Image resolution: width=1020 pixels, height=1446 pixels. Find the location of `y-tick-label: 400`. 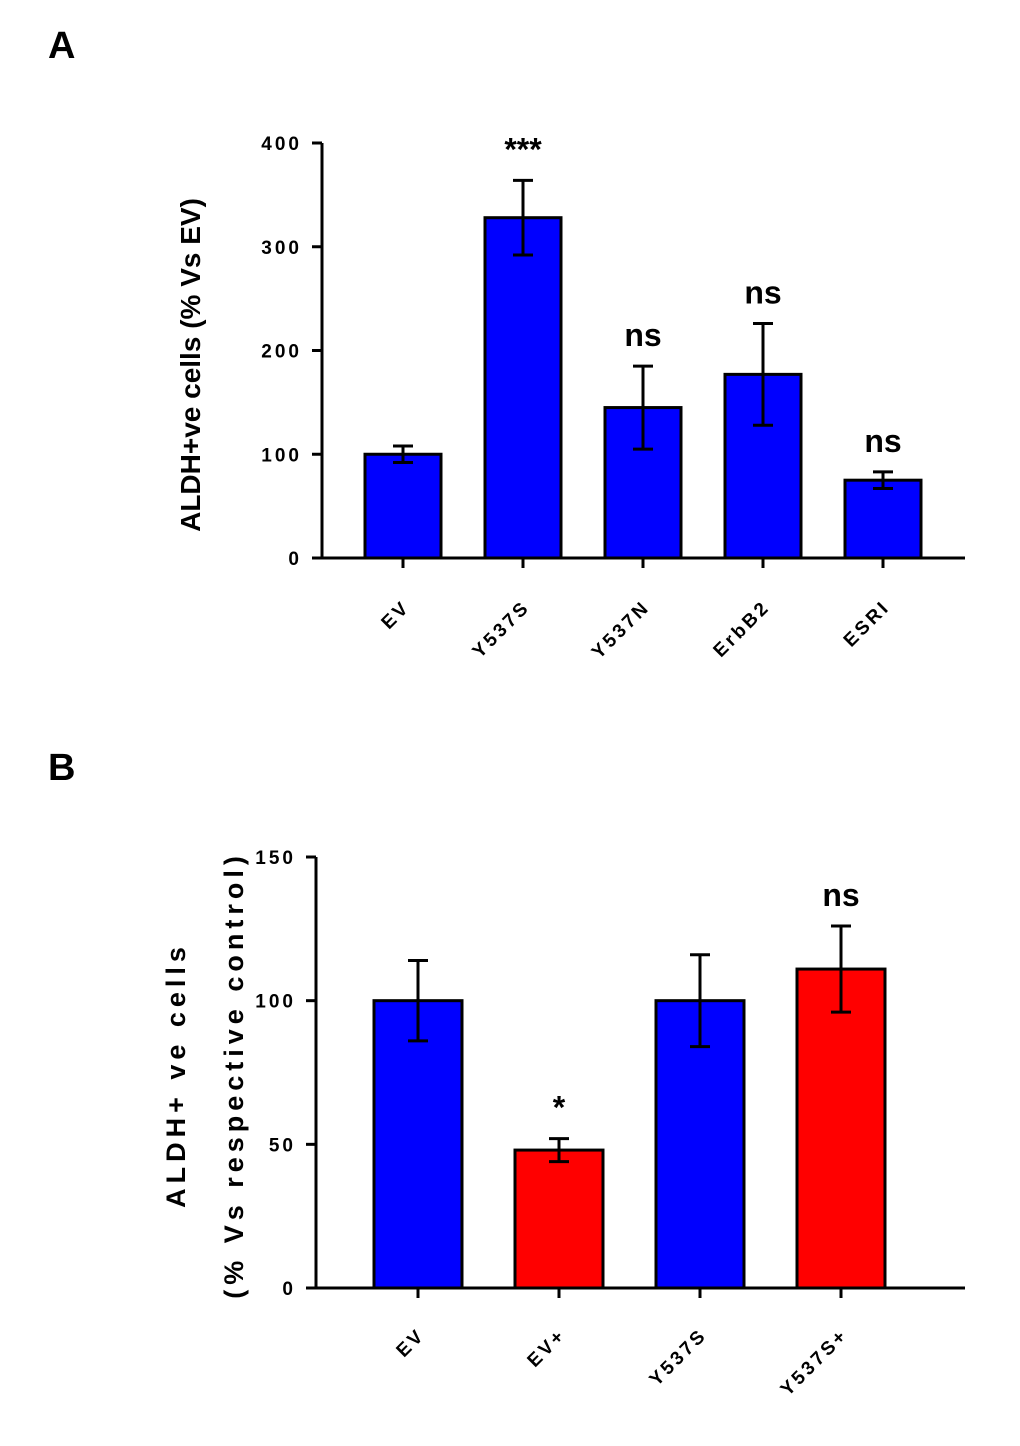

y-tick-label: 400 is located at coordinates (281, 144).